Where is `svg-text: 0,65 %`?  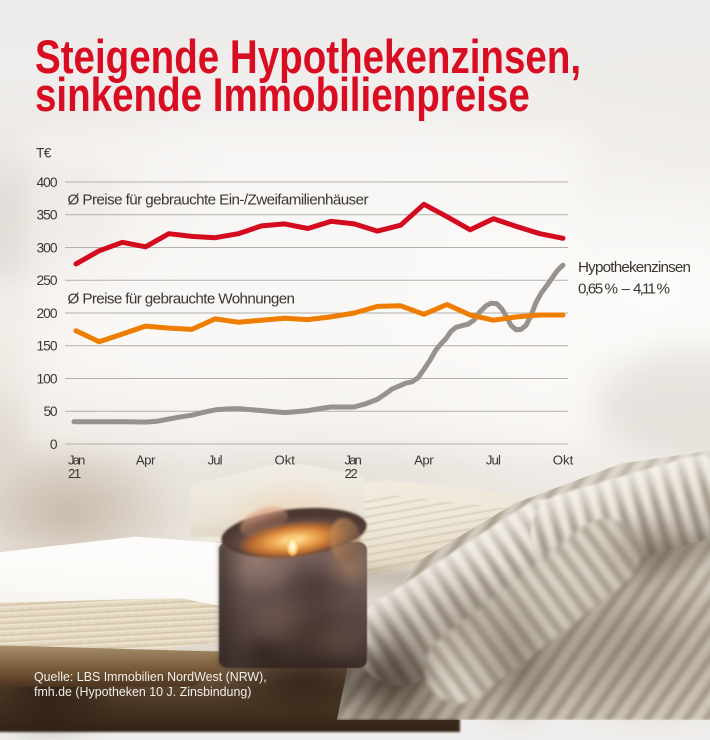
svg-text: 0,65 % is located at coordinates (598, 289).